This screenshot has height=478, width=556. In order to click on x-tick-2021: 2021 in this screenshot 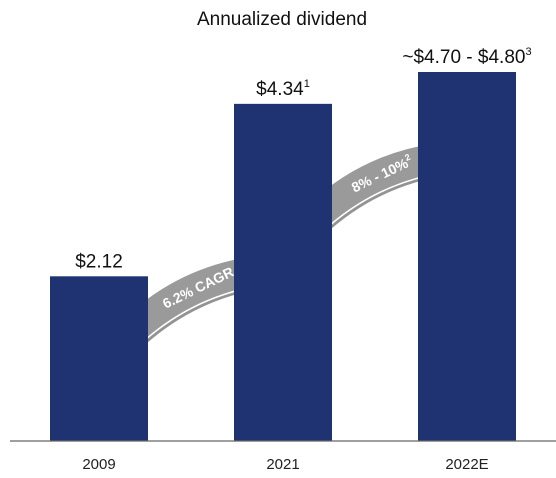, I will do `click(282, 464)`.